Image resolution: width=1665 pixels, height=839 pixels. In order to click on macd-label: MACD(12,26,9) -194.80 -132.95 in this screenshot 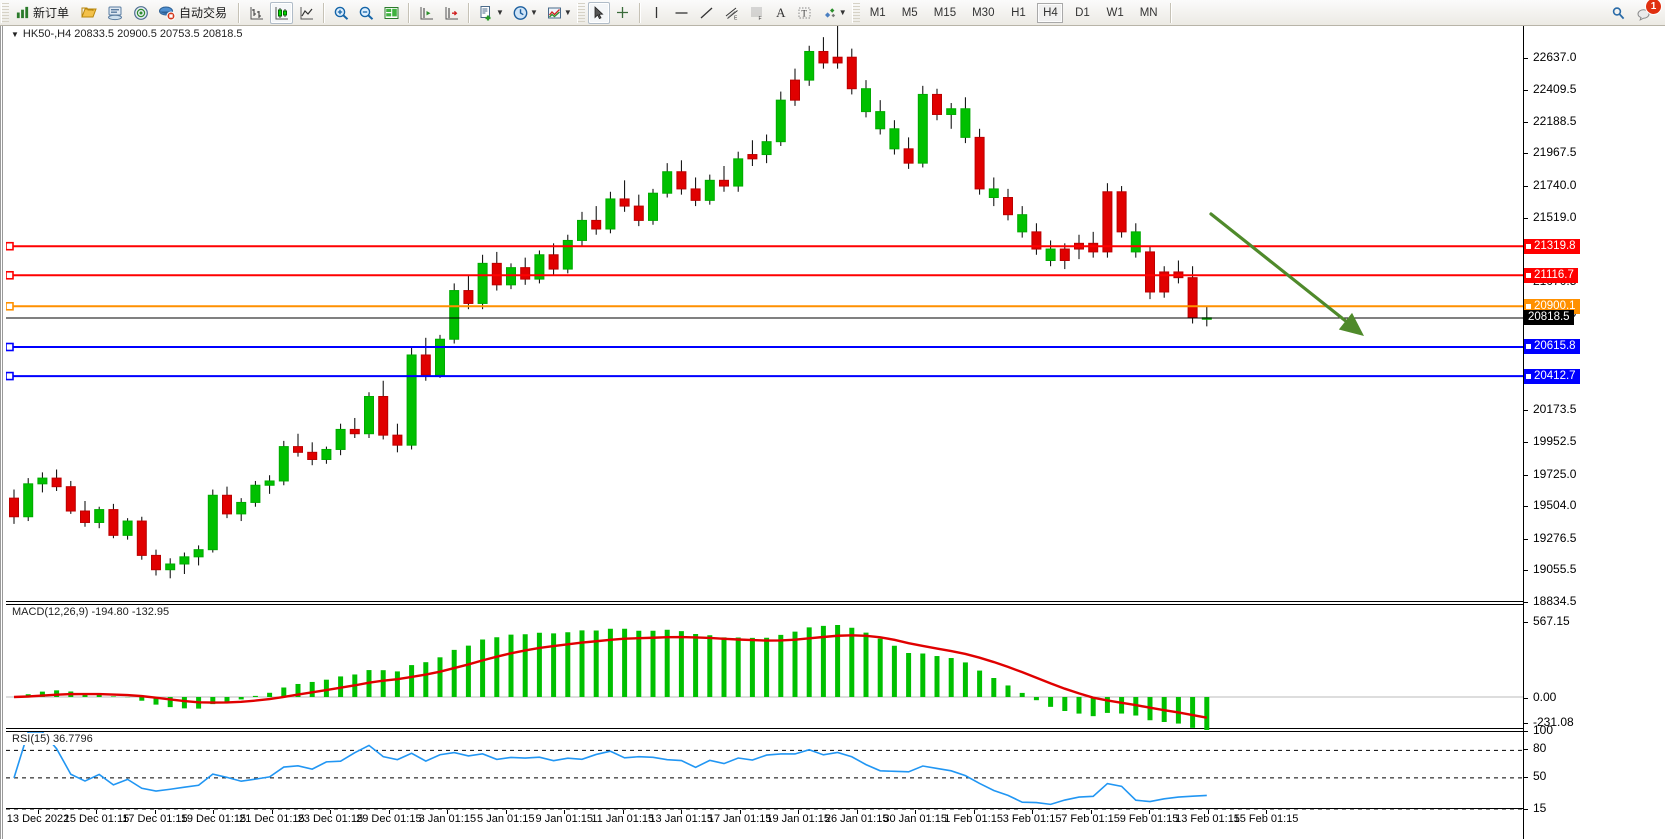, I will do `click(91, 612)`.